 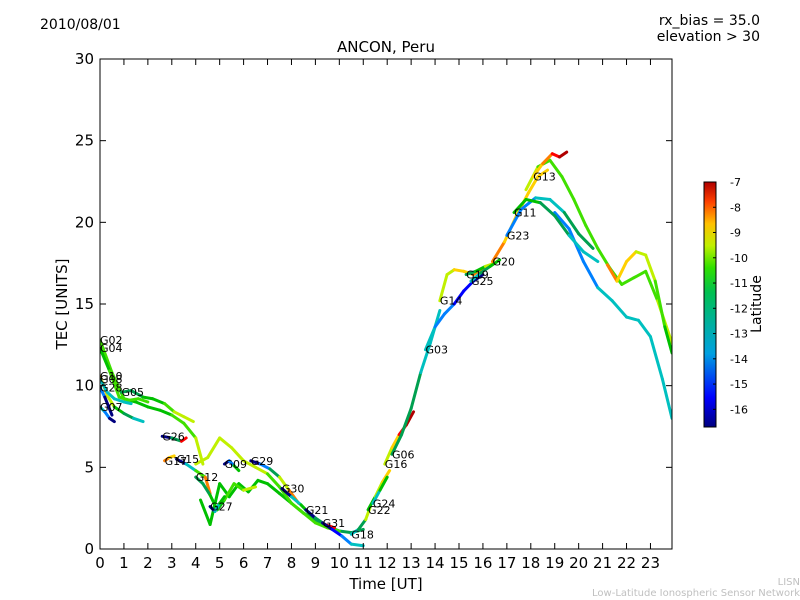 What do you see at coordinates (578, 563) in the screenshot?
I see `x-tick-label: 20` at bounding box center [578, 563].